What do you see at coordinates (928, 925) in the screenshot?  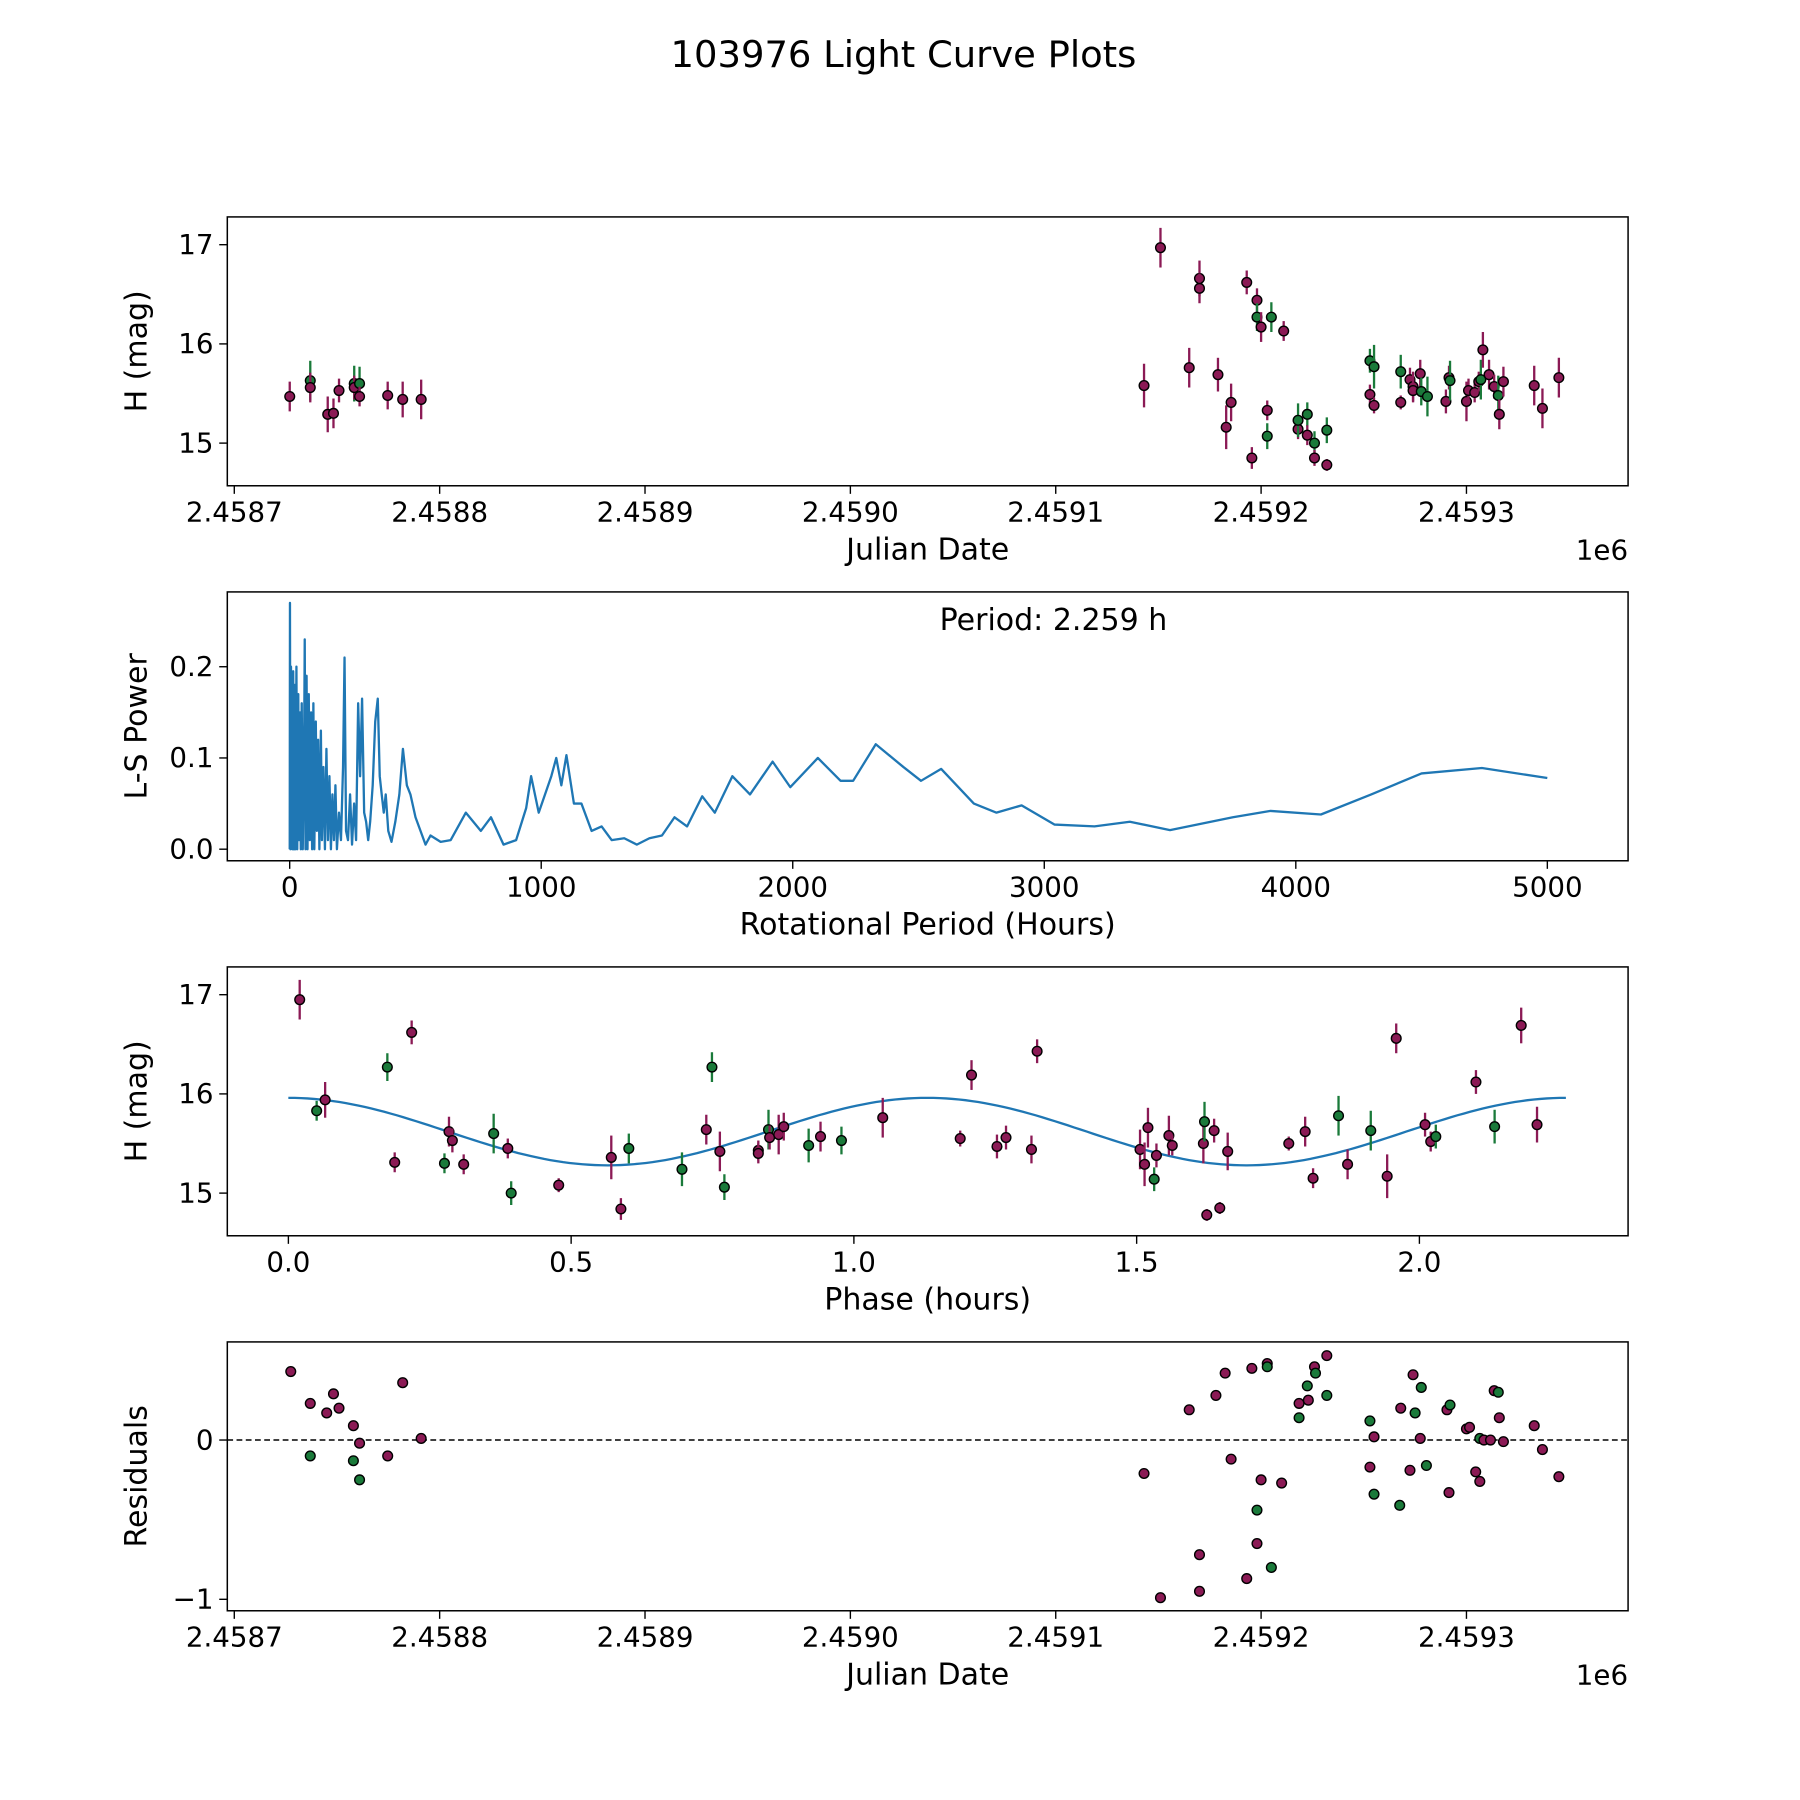 I see `x-axis-label: Rotational Period (Hours)` at bounding box center [928, 925].